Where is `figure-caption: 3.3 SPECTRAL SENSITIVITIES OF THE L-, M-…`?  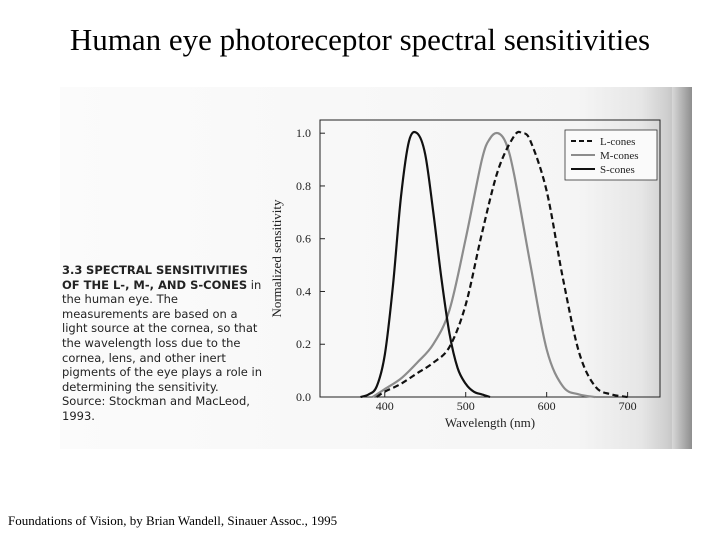
figure-caption: 3.3 SPECTRAL SENSITIVITIES OF THE L-, M-… is located at coordinates (162, 343).